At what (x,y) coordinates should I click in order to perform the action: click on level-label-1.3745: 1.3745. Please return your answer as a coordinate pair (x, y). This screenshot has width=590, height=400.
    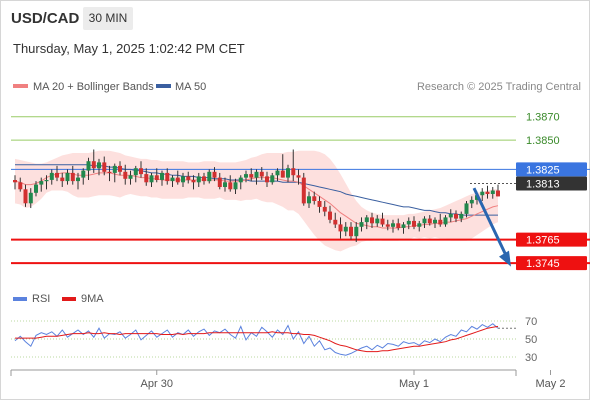
    Looking at the image, I should click on (543, 264).